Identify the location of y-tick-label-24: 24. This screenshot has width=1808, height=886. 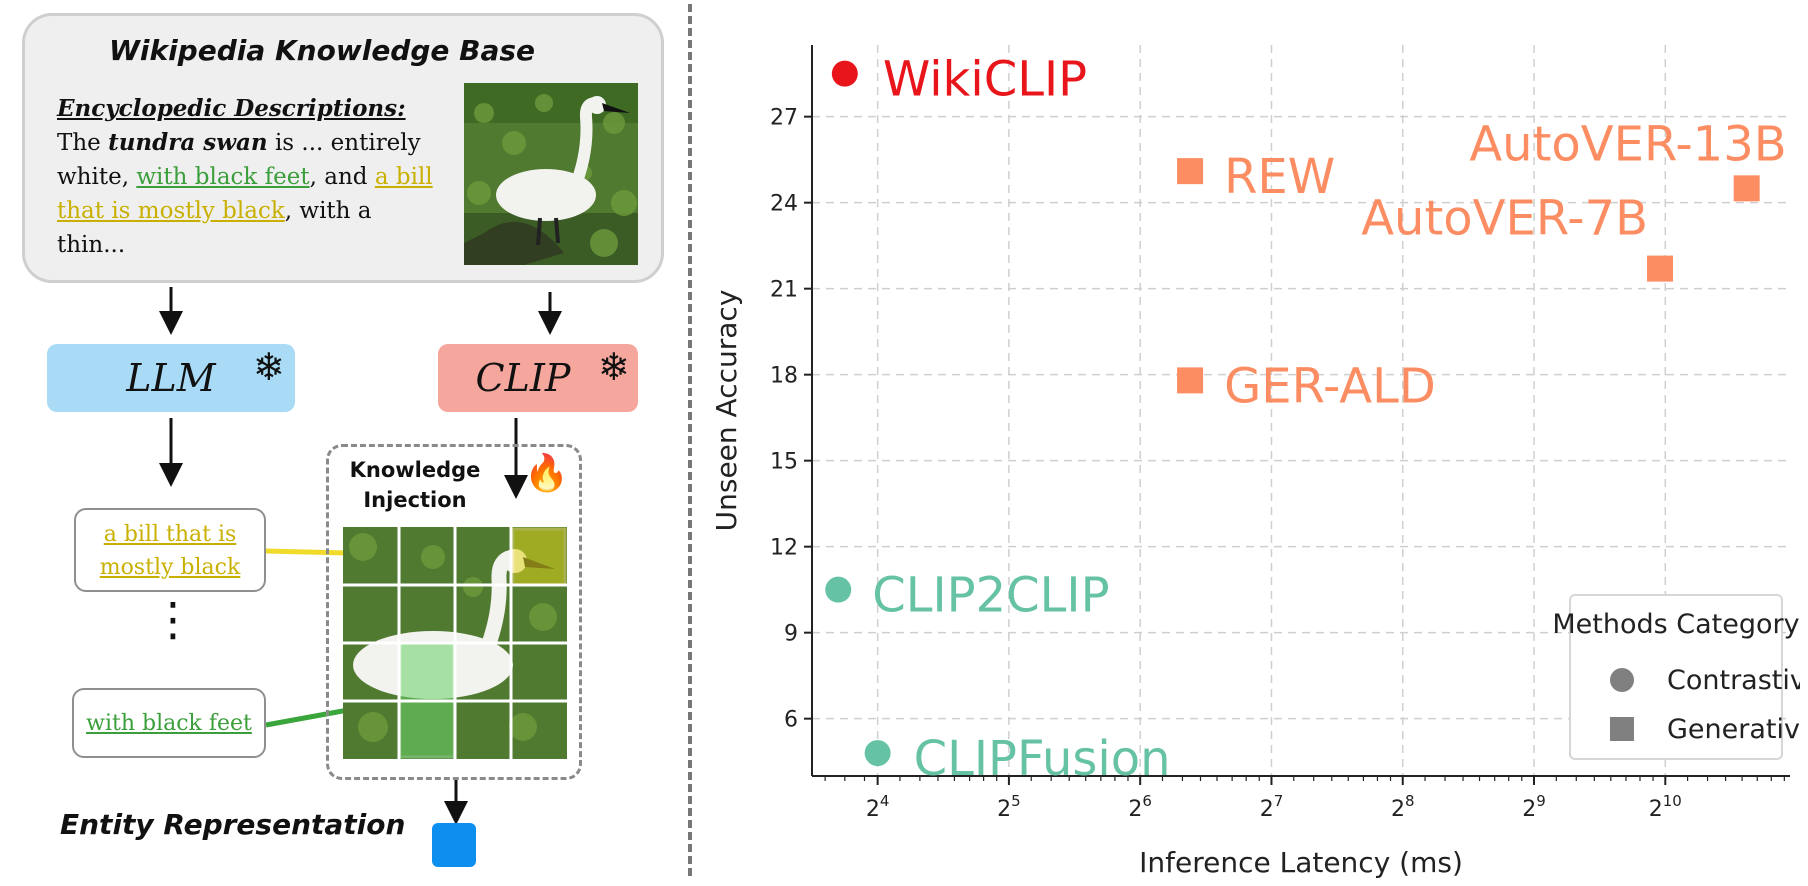
(784, 204).